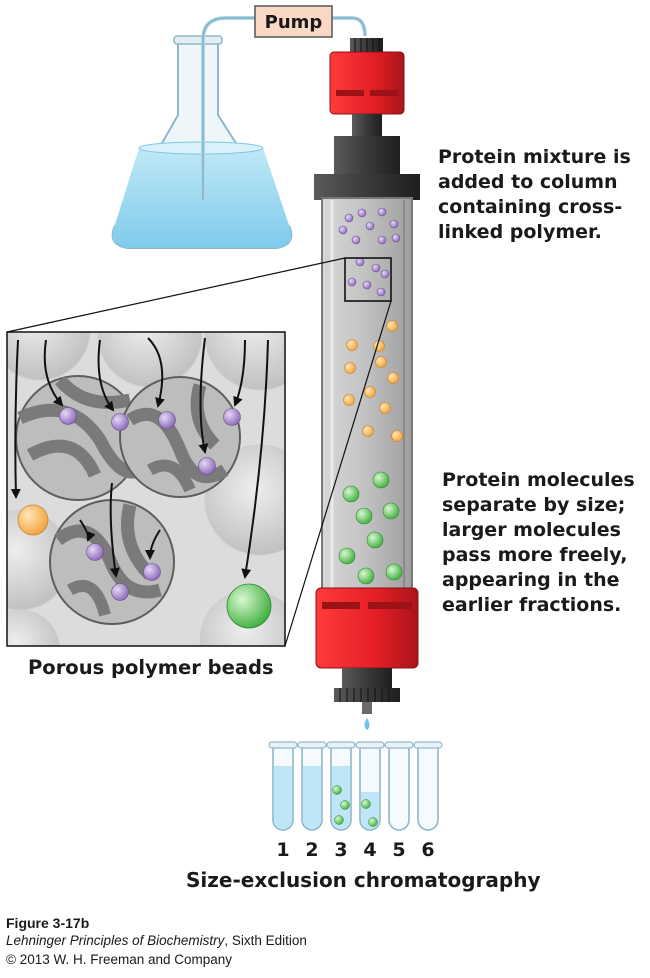 The image size is (650, 978). What do you see at coordinates (369, 252) in the screenshot?
I see `purple-proteins` at bounding box center [369, 252].